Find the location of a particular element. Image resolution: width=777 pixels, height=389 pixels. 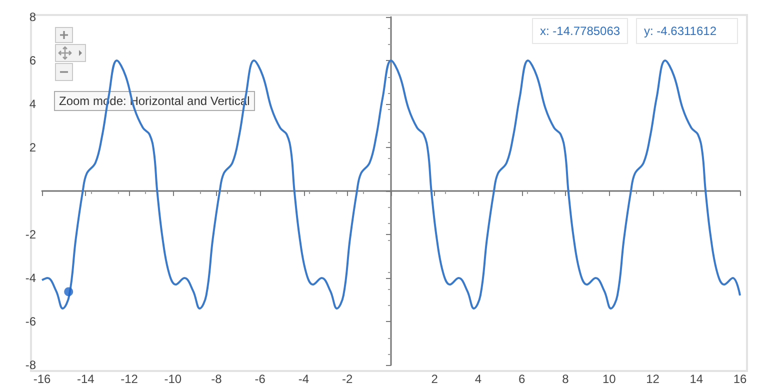

y-tick-label: 8 is located at coordinates (32, 17).